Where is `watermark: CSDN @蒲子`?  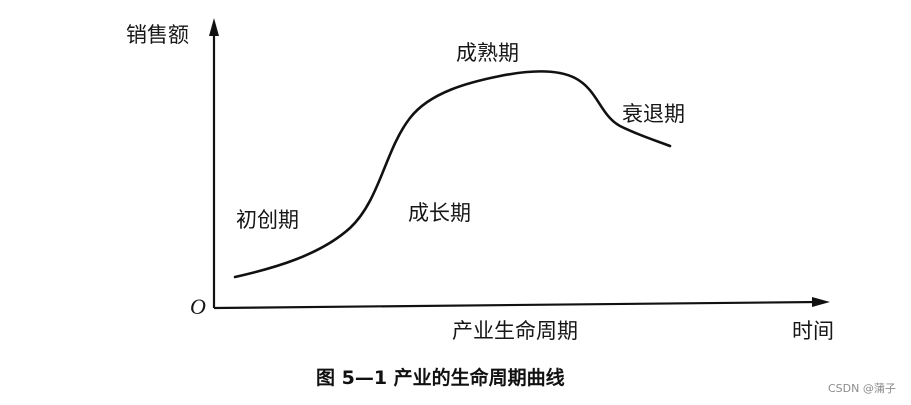
watermark: CSDN @蒲子 is located at coordinates (862, 388).